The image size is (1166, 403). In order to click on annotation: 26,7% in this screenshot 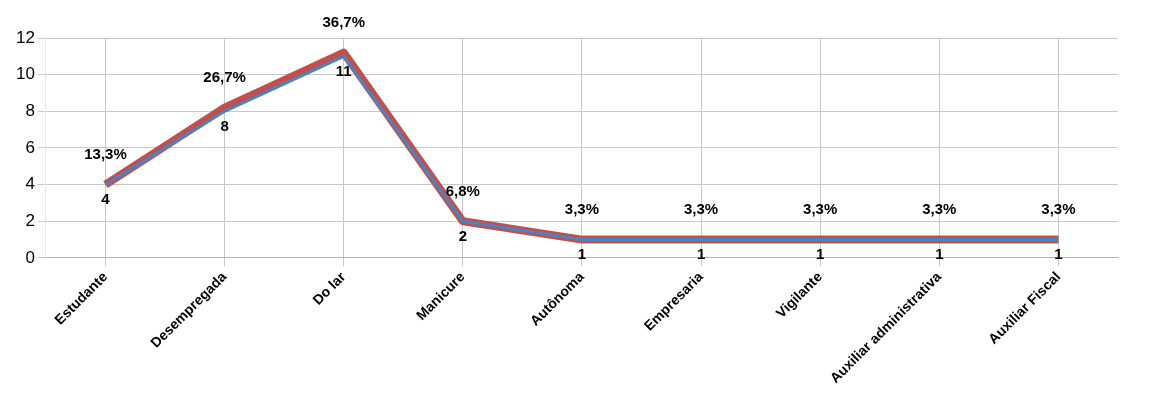, I will do `click(224, 77)`.